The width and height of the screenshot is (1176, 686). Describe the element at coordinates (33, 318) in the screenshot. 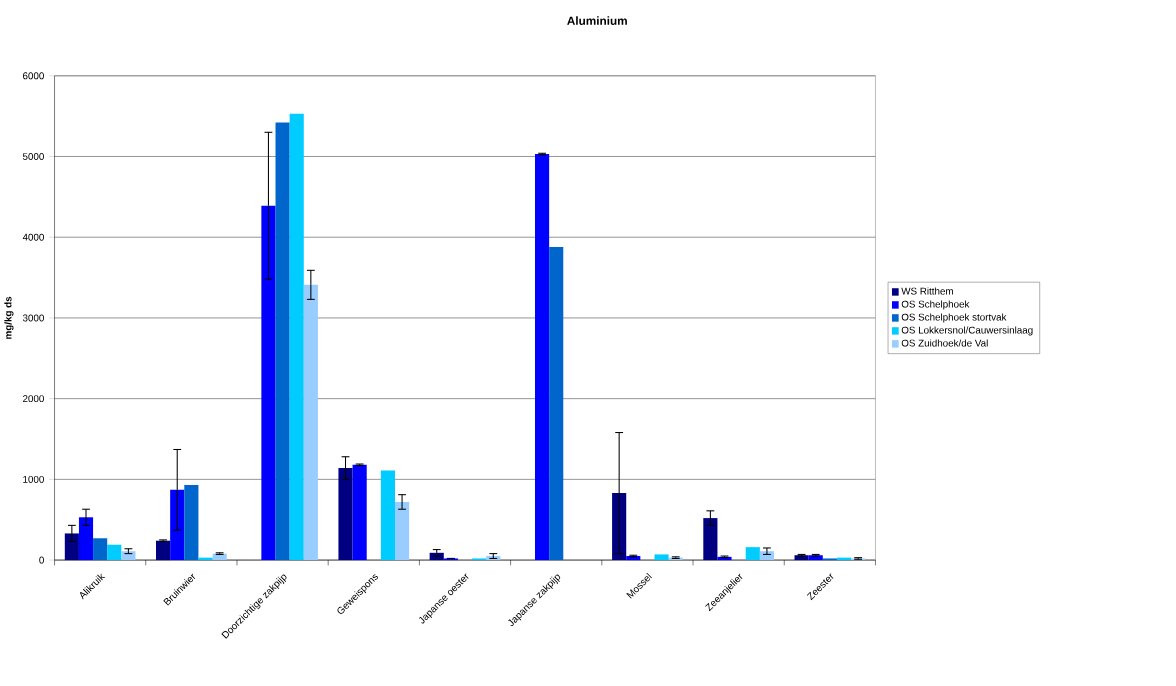

I see `y-tick-label: 3000` at that location.